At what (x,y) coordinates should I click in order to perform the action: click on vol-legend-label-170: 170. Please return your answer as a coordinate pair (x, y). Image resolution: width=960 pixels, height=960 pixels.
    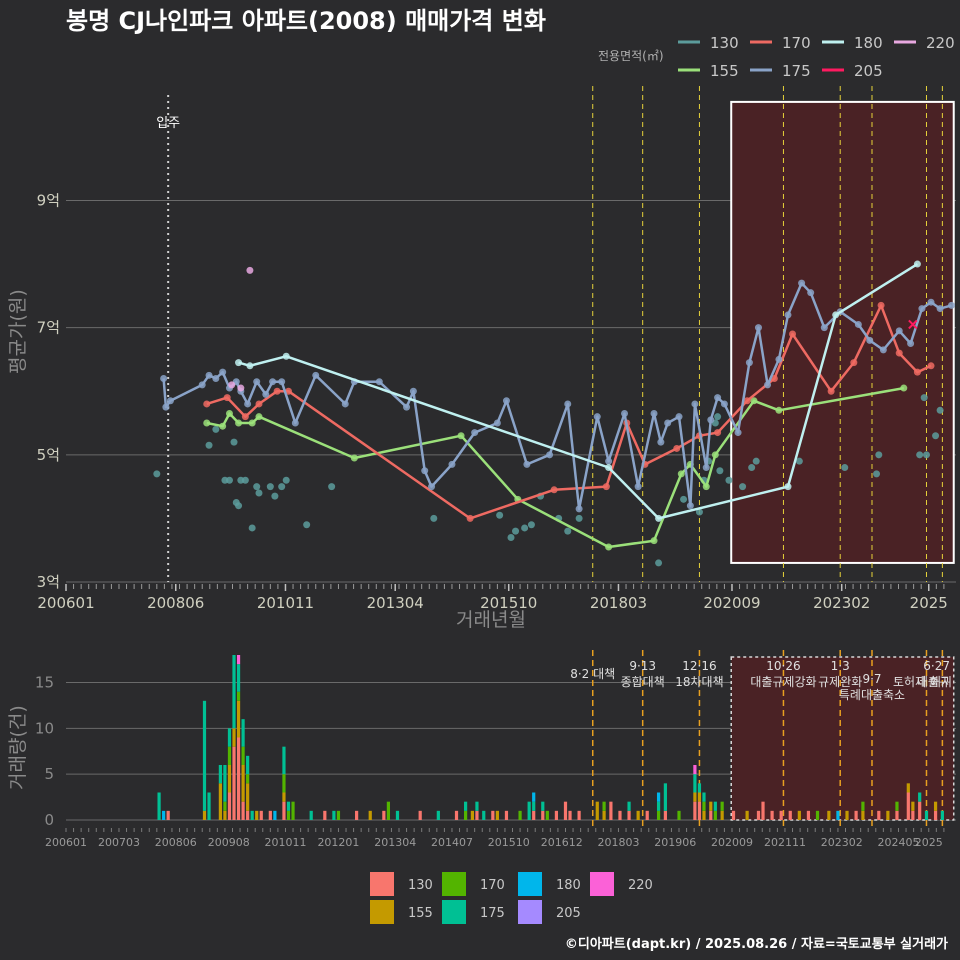
    Looking at the image, I should click on (492, 885).